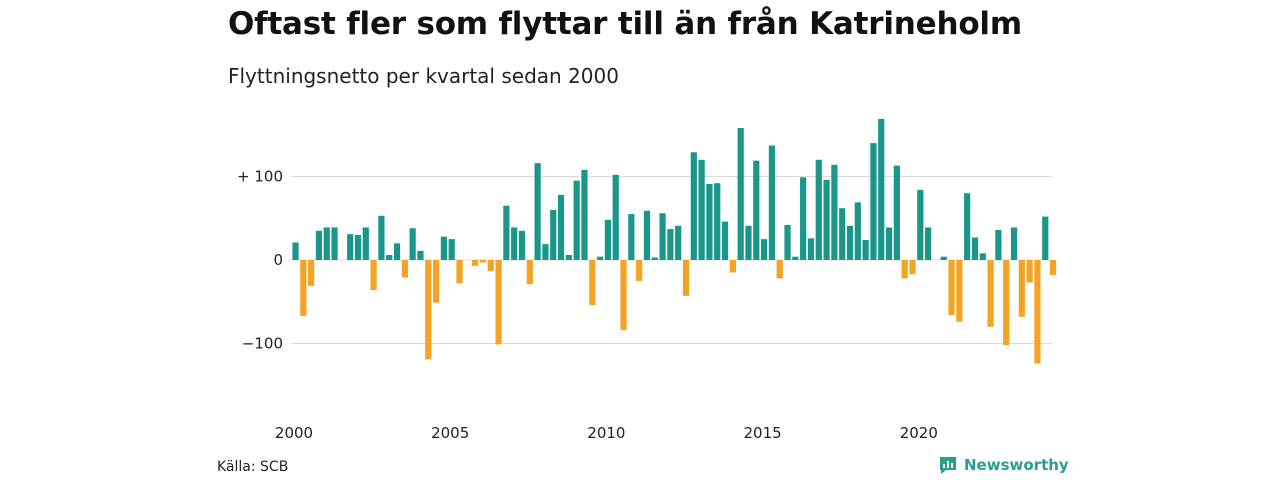 This screenshot has height=480, width=1280. I want to click on source-note: Källa: SCB, so click(253, 467).